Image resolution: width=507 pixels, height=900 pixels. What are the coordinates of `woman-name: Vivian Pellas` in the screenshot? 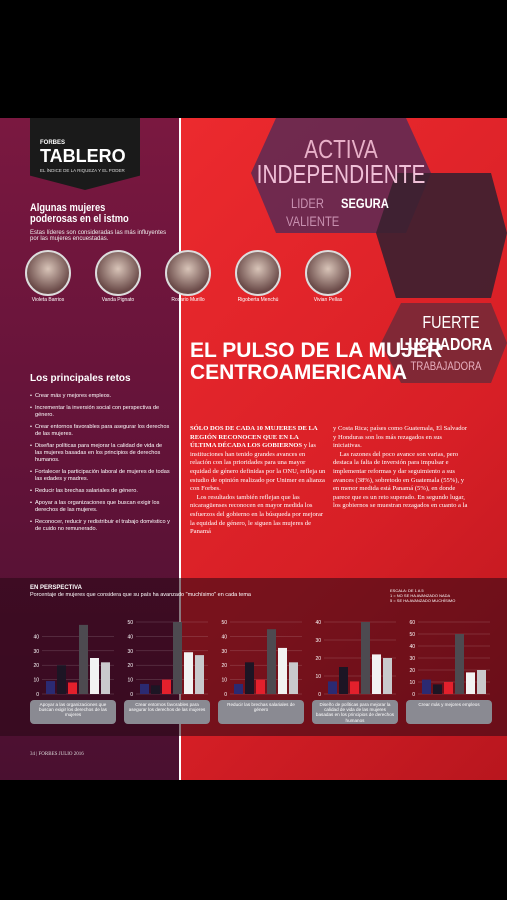 It's located at (328, 300).